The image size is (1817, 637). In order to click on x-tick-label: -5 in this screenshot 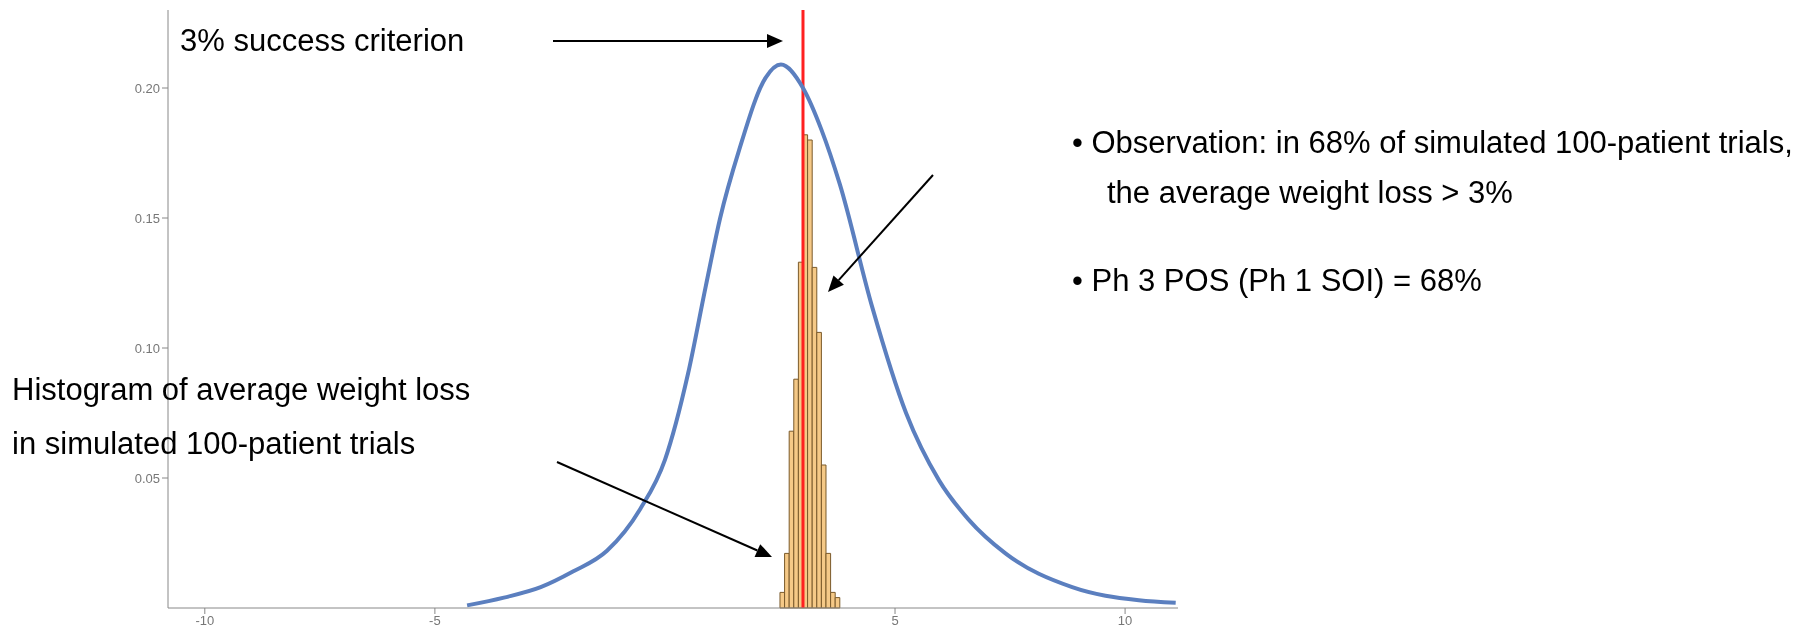, I will do `click(435, 621)`.